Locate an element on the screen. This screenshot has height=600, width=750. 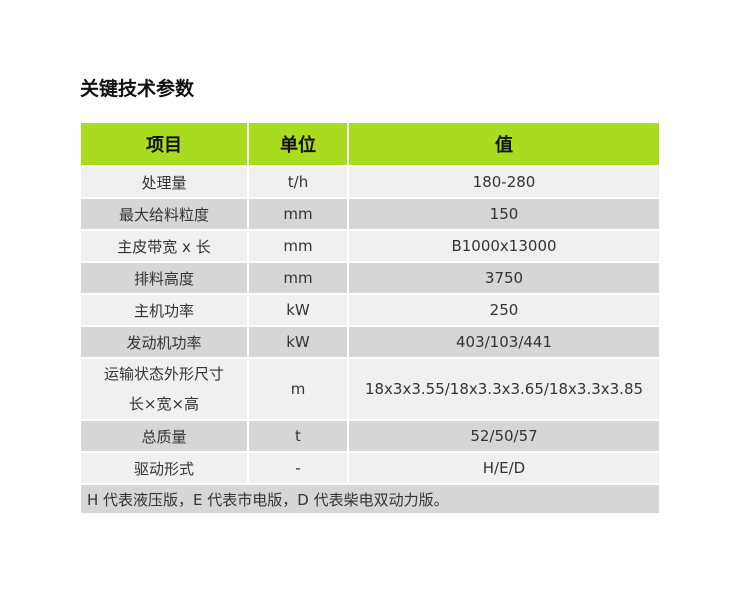
cell-value: 18x3x3.55/18x3.3x3.65/18x3.3x3.85 is located at coordinates (504, 389).